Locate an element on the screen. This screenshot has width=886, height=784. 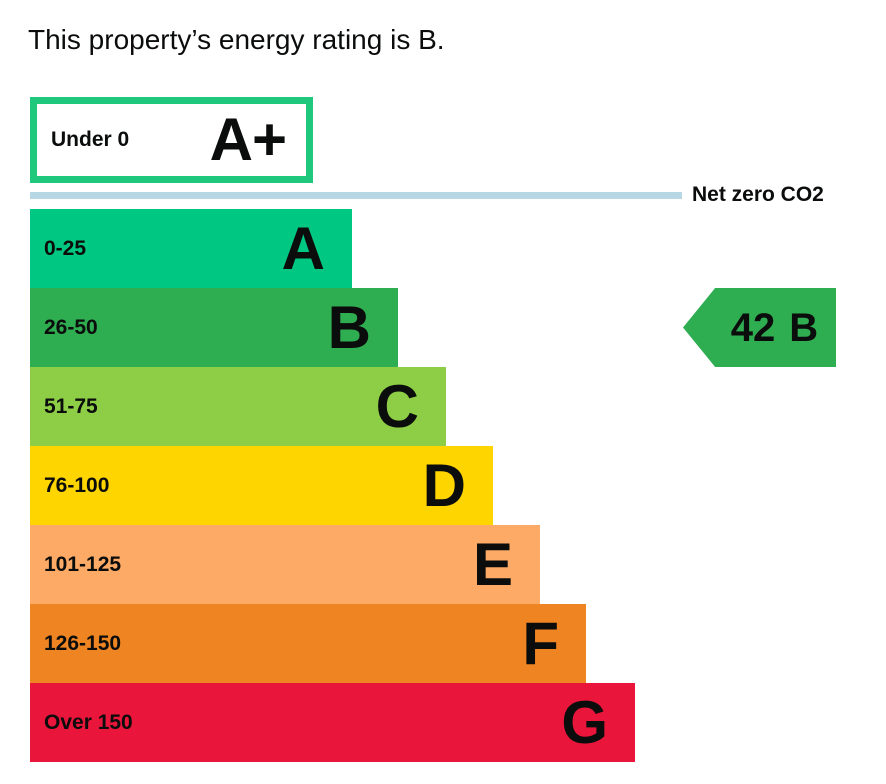
band-letter: B is located at coordinates (349, 327).